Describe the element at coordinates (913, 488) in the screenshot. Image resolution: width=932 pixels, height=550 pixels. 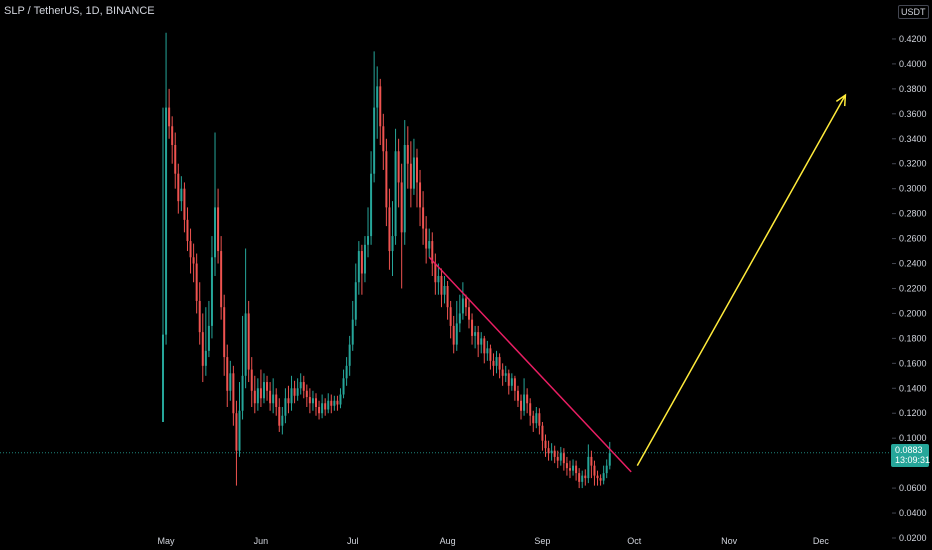
I see `y-tick-label: 0.0600` at that location.